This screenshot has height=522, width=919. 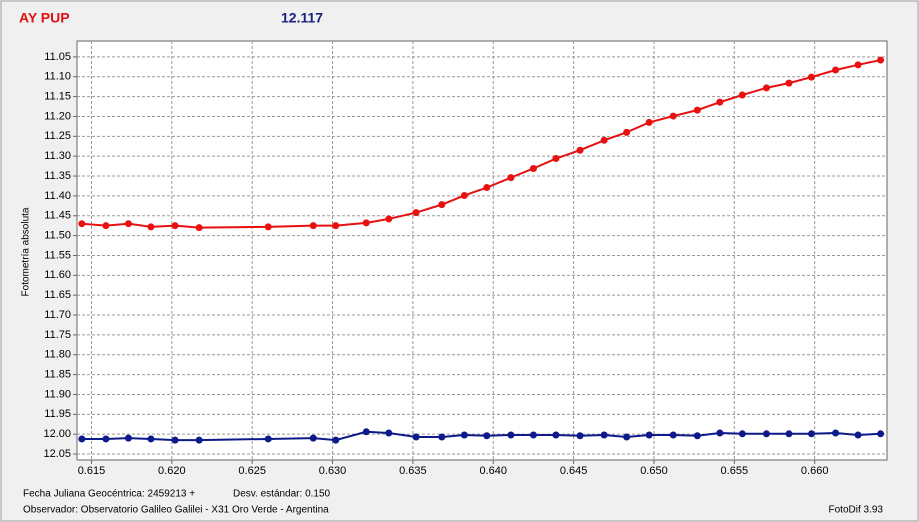 What do you see at coordinates (57, 434) in the screenshot?
I see `y-tick-label: 12.00` at bounding box center [57, 434].